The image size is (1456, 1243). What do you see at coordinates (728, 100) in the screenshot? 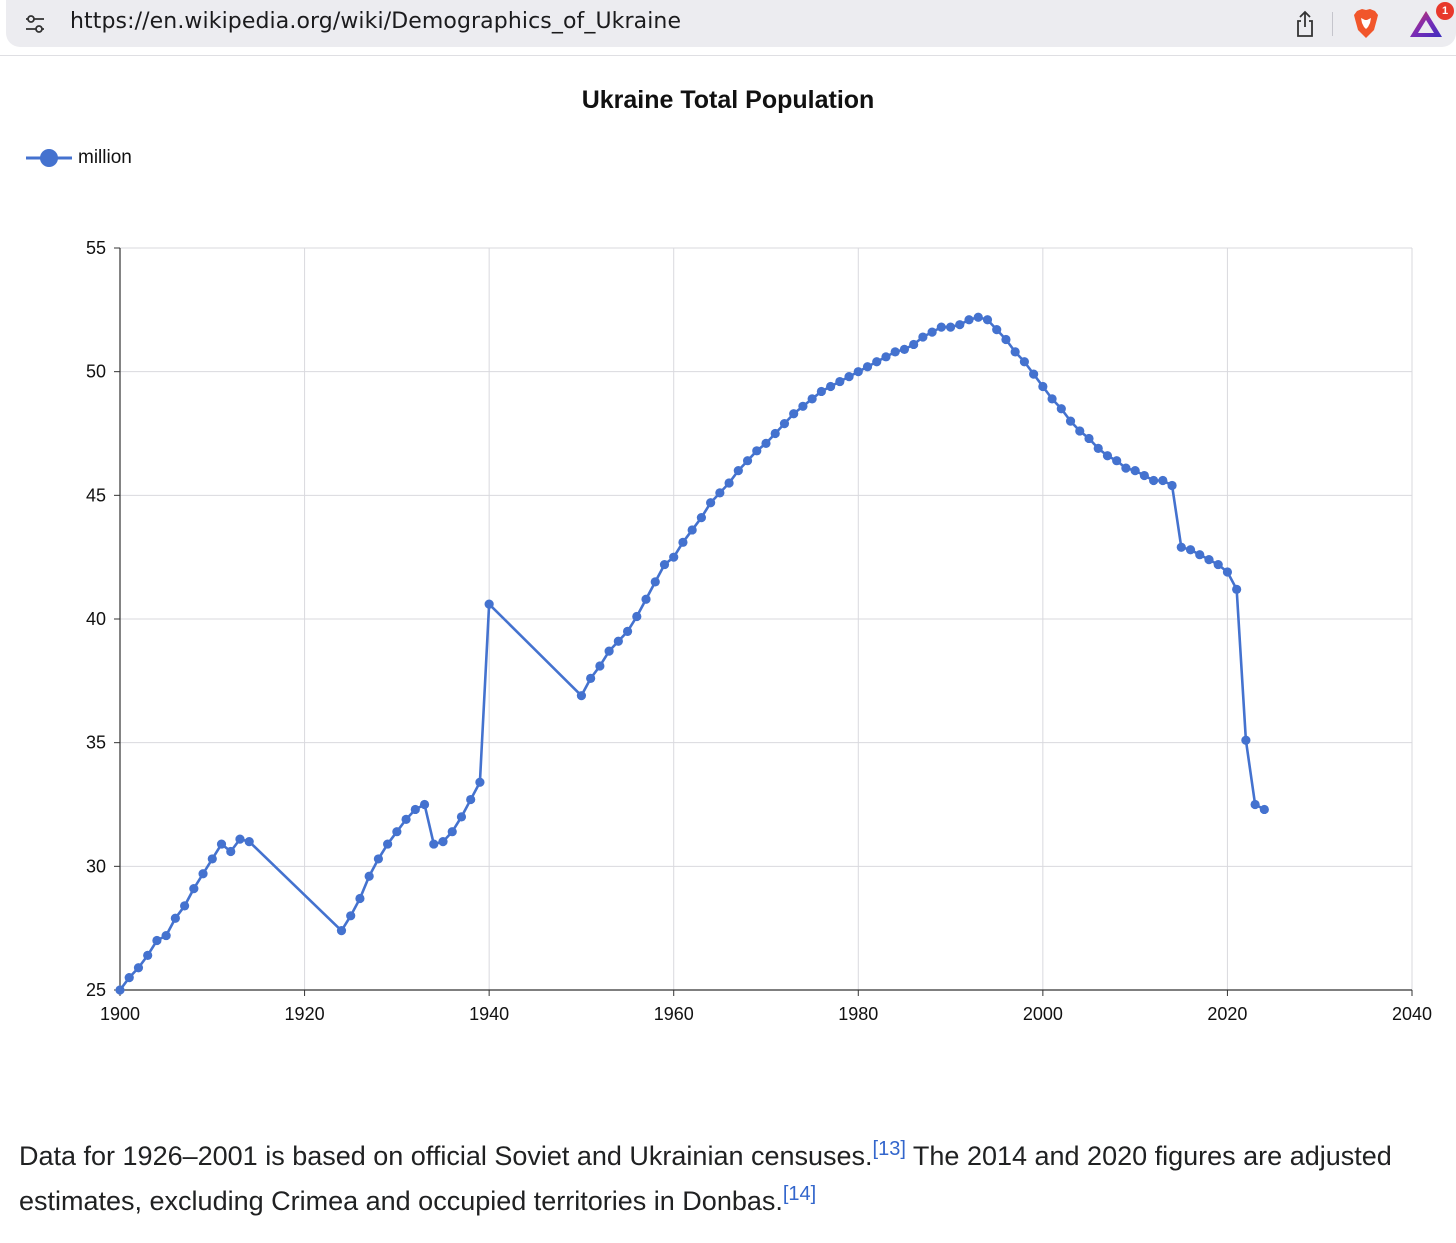
I see `chart-title: Ukraine Total Population` at bounding box center [728, 100].